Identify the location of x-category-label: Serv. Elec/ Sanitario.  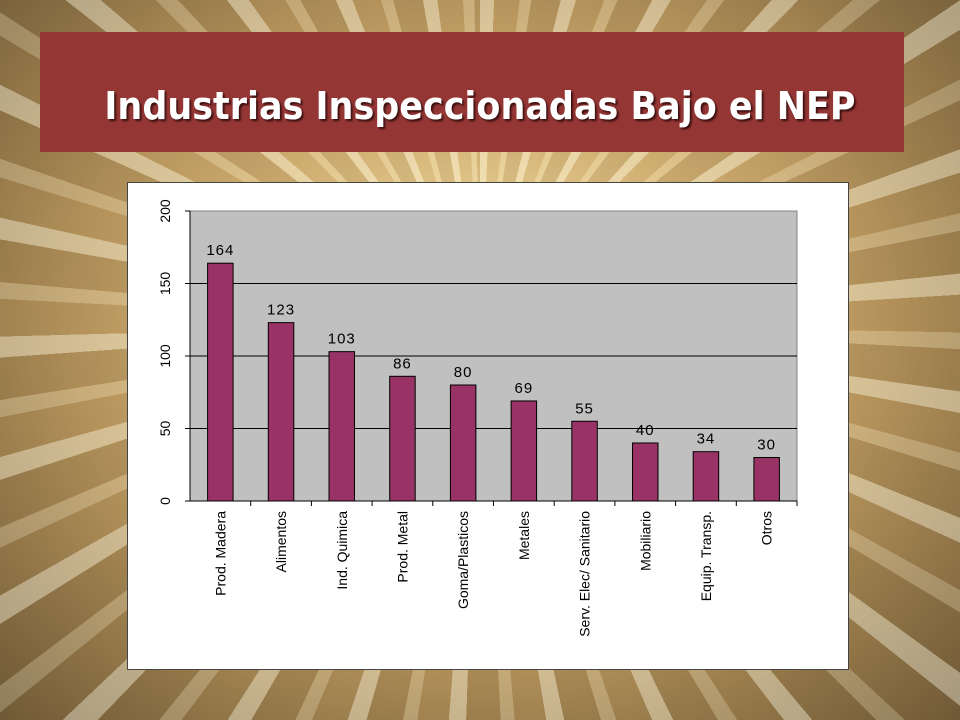
(585, 574).